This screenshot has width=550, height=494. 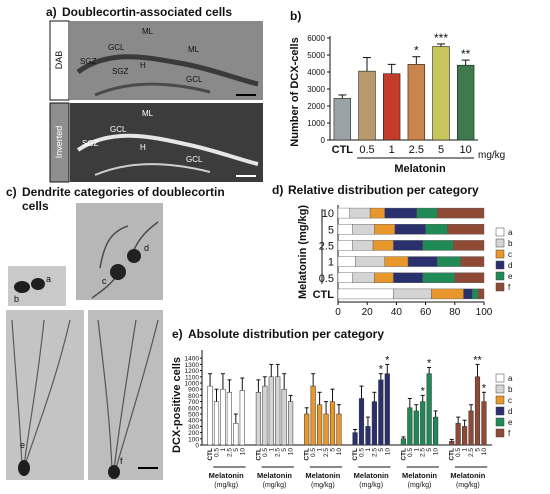 I want to click on d-category-label: 5, so click(x=331, y=230).